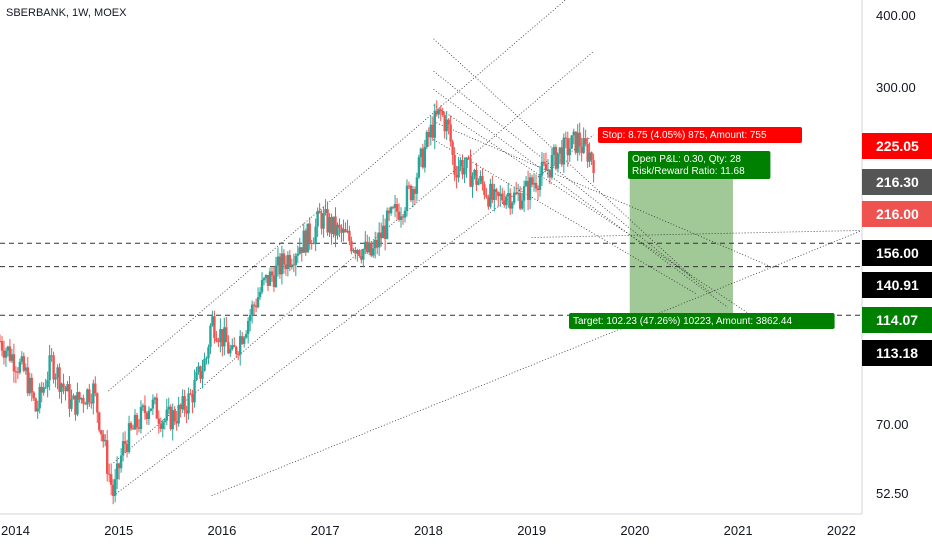  What do you see at coordinates (66, 13) in the screenshot?
I see `symbol-title: SBERBANK, 1W, MOEX` at bounding box center [66, 13].